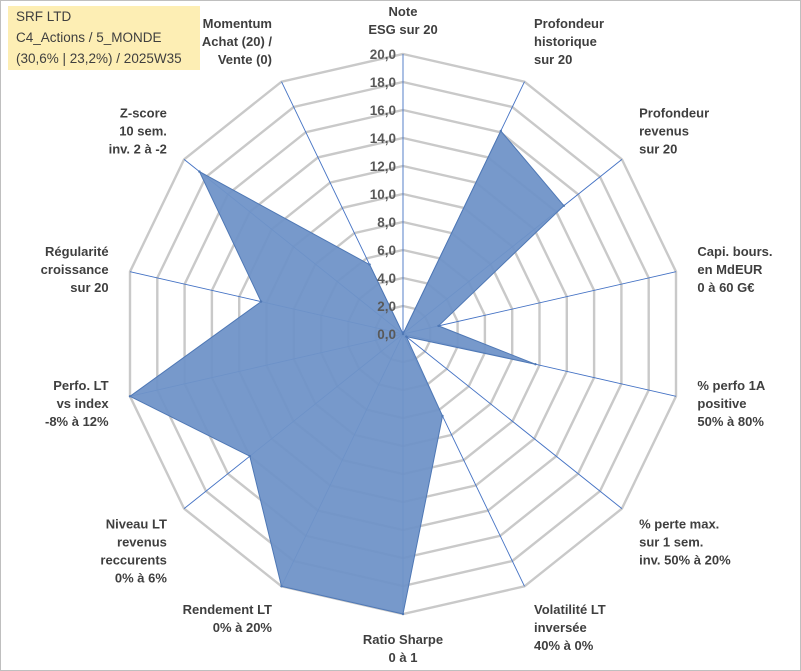 The image size is (801, 671). What do you see at coordinates (386, 306) in the screenshot?
I see `tick-label: 2,0` at bounding box center [386, 306].